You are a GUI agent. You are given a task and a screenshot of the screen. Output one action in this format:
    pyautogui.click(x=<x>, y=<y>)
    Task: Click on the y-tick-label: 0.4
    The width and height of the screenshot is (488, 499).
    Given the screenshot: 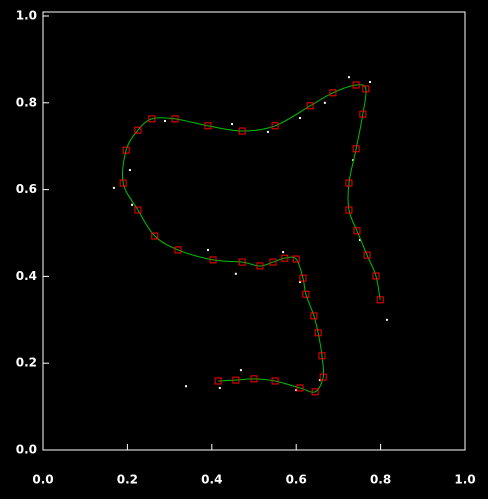 What is the action you would take?
    pyautogui.click(x=26, y=276)
    